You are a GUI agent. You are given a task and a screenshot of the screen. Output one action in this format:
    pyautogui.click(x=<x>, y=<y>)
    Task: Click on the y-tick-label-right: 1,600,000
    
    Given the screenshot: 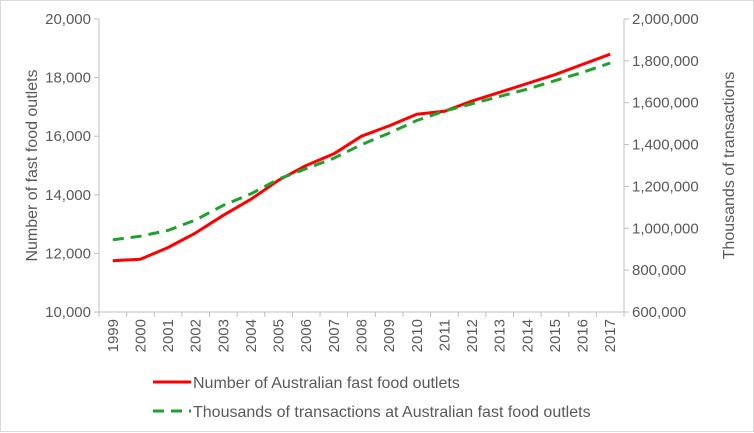 What is the action you would take?
    pyautogui.click(x=665, y=103)
    